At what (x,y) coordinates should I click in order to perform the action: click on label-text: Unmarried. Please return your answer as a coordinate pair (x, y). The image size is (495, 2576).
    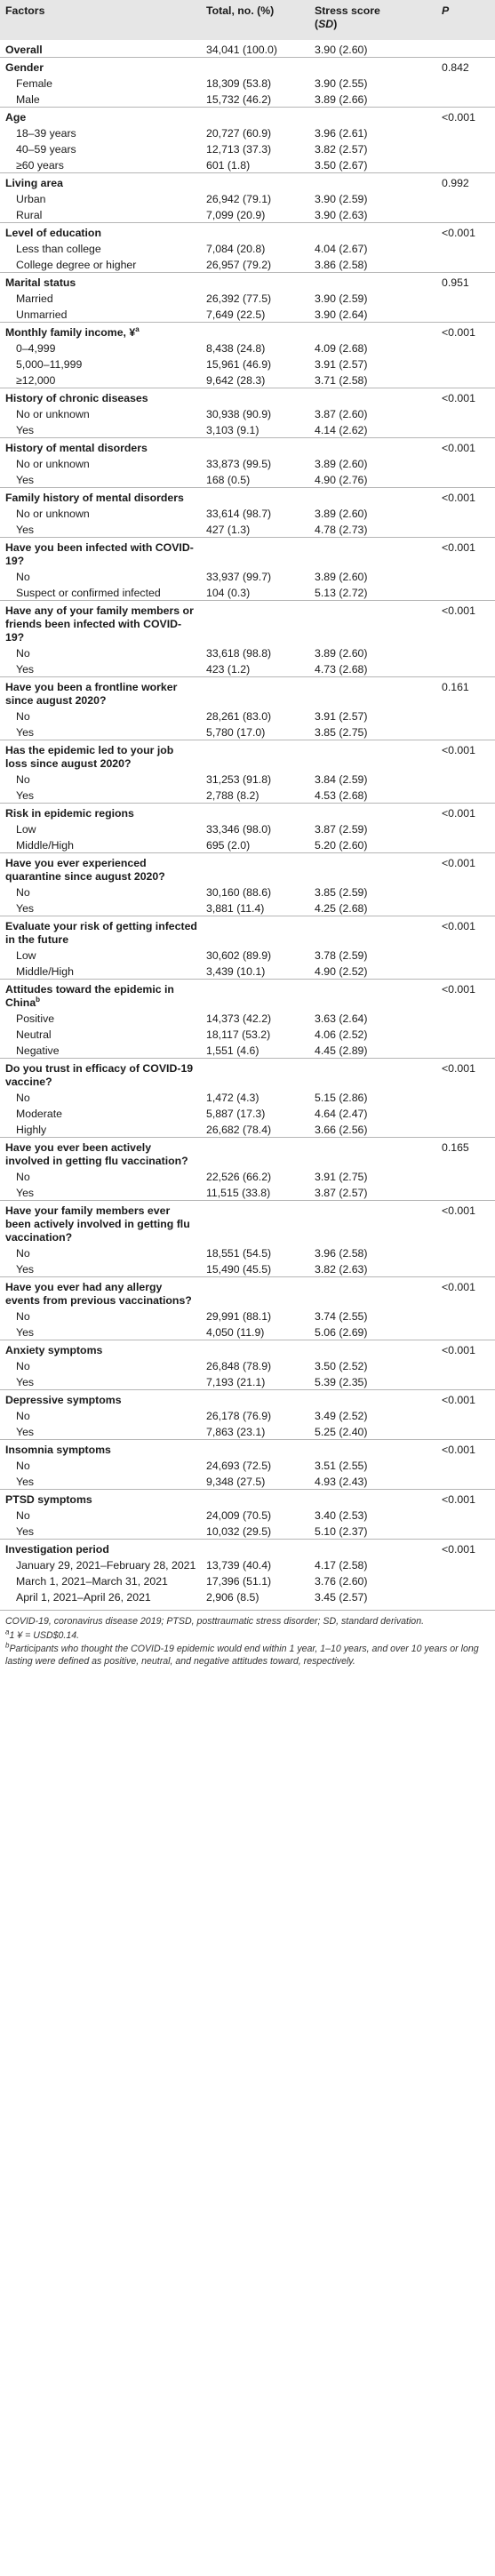
    Looking at the image, I should click on (42, 314).